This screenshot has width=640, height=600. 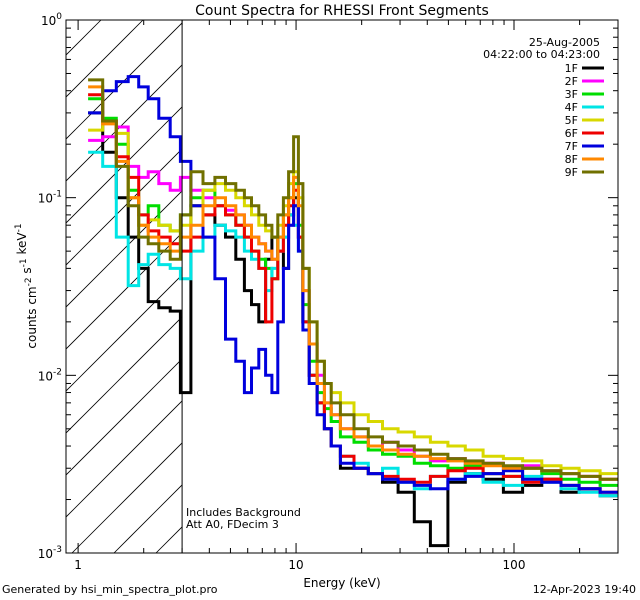 I want to click on footer-generator: Generated by hsi_min_spectra_plot.pro, so click(x=110, y=589).